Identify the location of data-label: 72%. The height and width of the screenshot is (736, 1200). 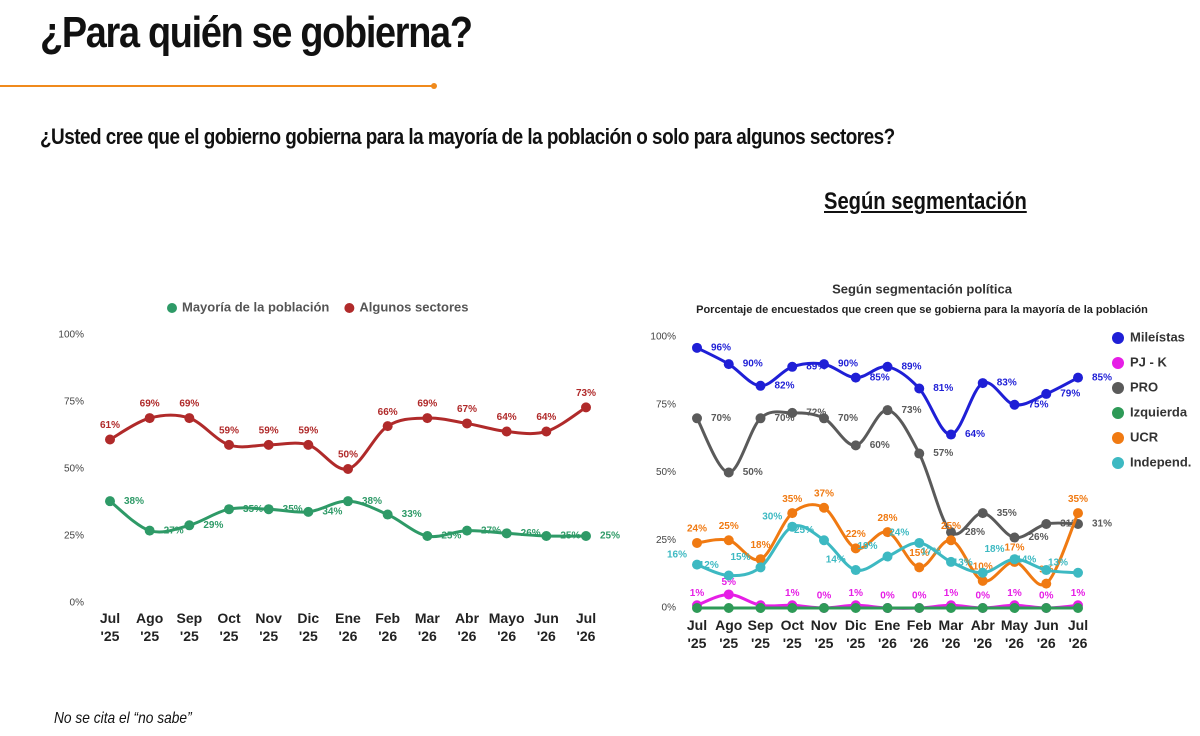
(816, 413).